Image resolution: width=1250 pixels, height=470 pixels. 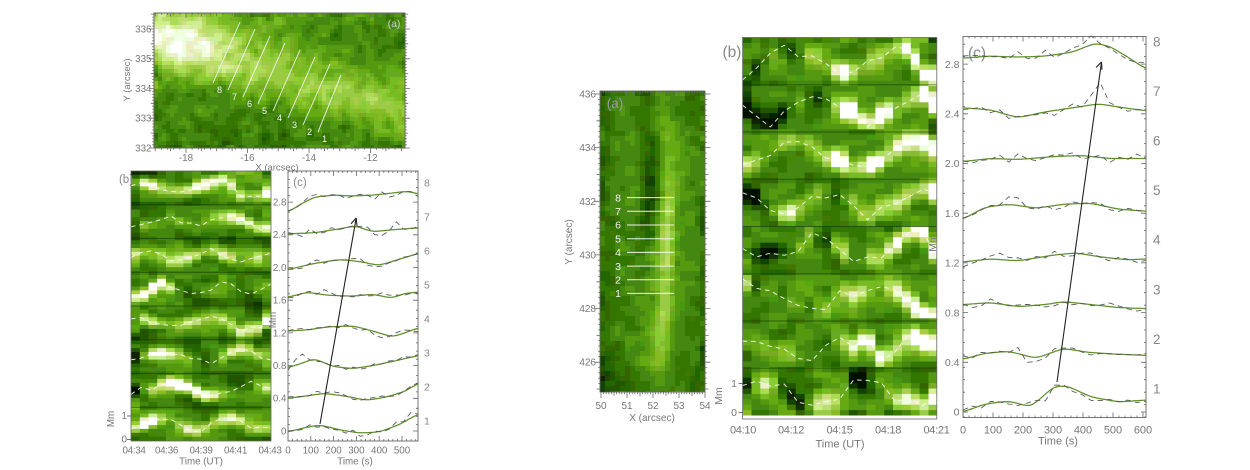 What do you see at coordinates (587, 148) in the screenshot?
I see `svg-text: 434` at bounding box center [587, 148].